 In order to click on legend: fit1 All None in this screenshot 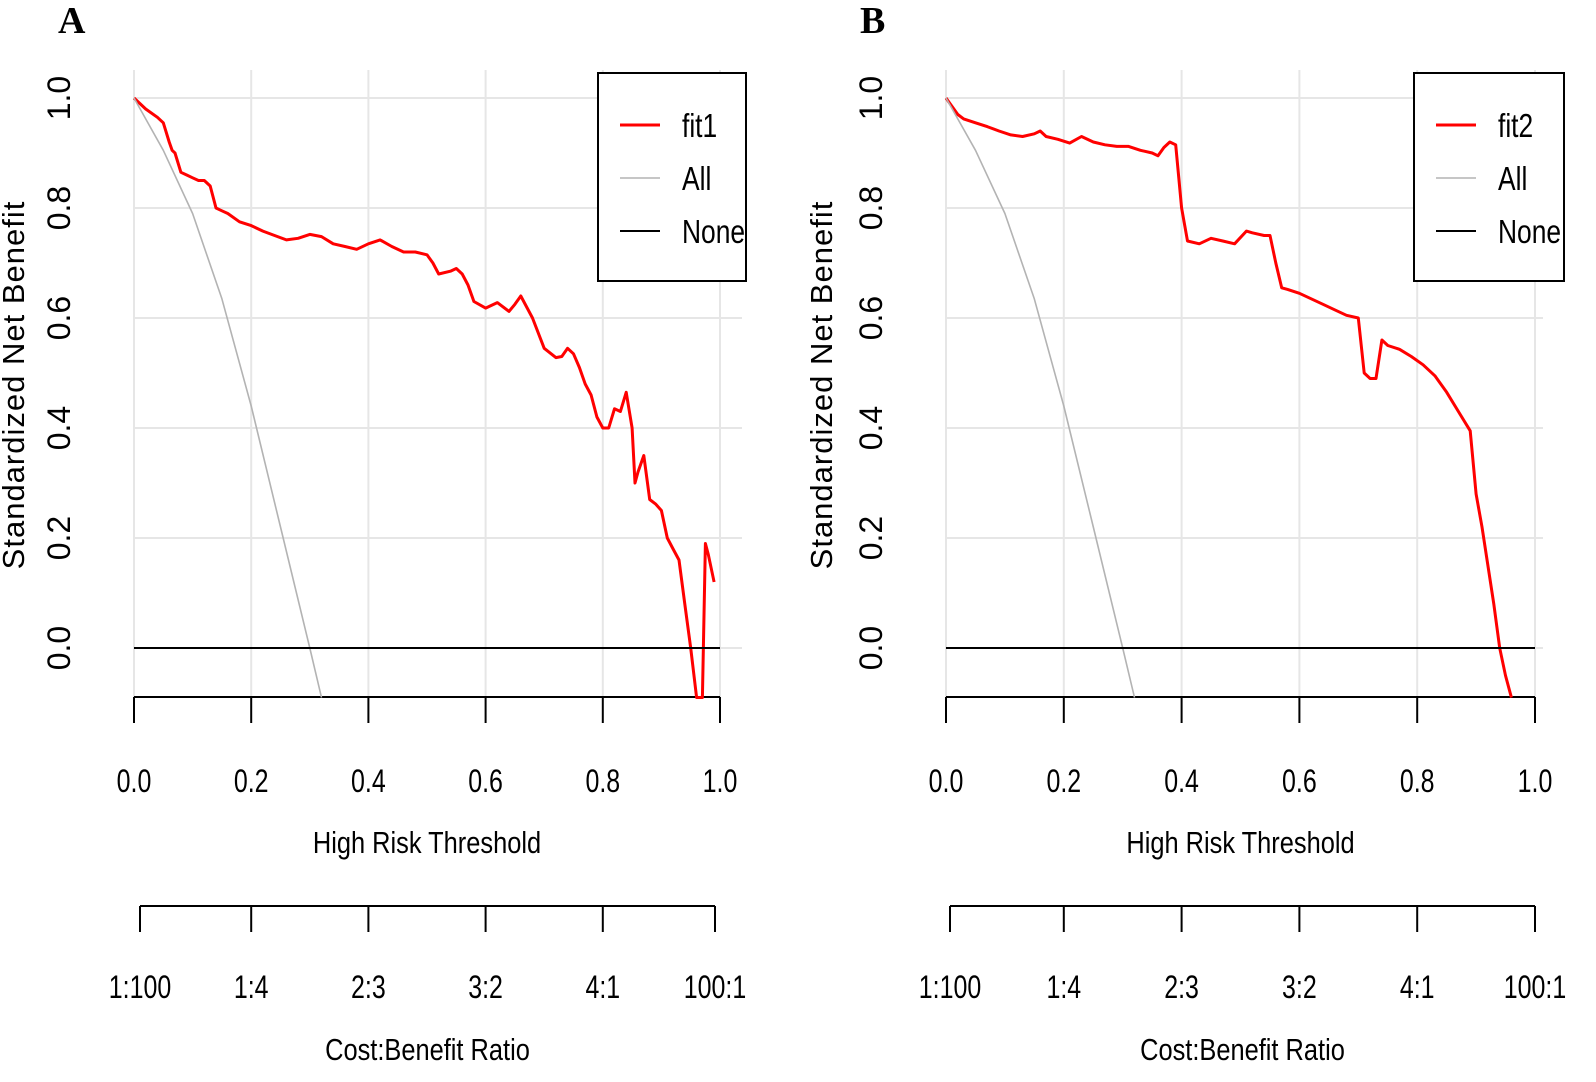, I will do `click(672, 177)`.